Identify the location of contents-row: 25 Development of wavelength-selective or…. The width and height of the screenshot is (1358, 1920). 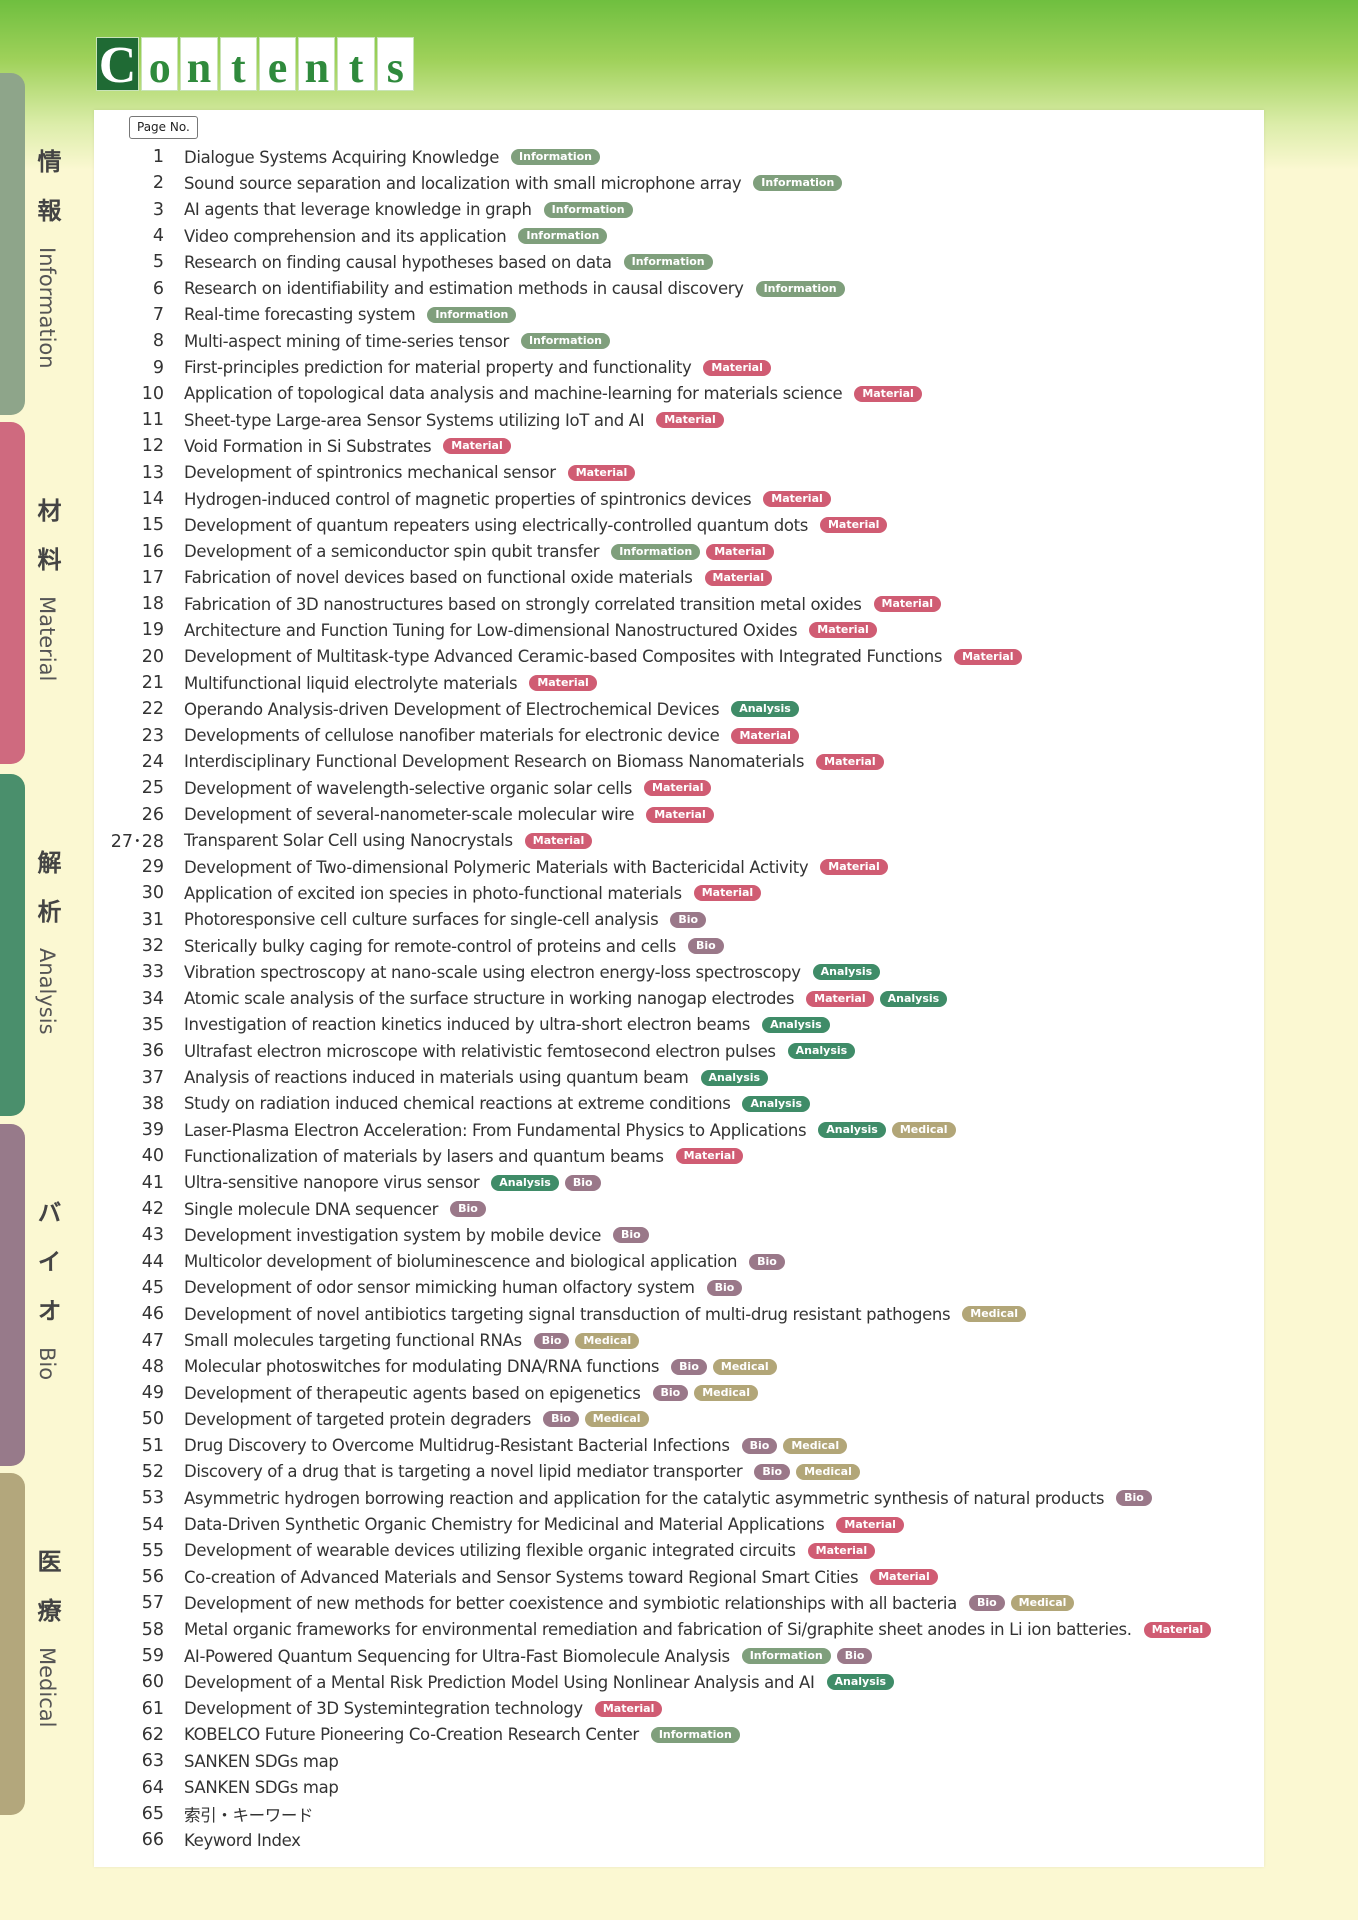
(652, 788).